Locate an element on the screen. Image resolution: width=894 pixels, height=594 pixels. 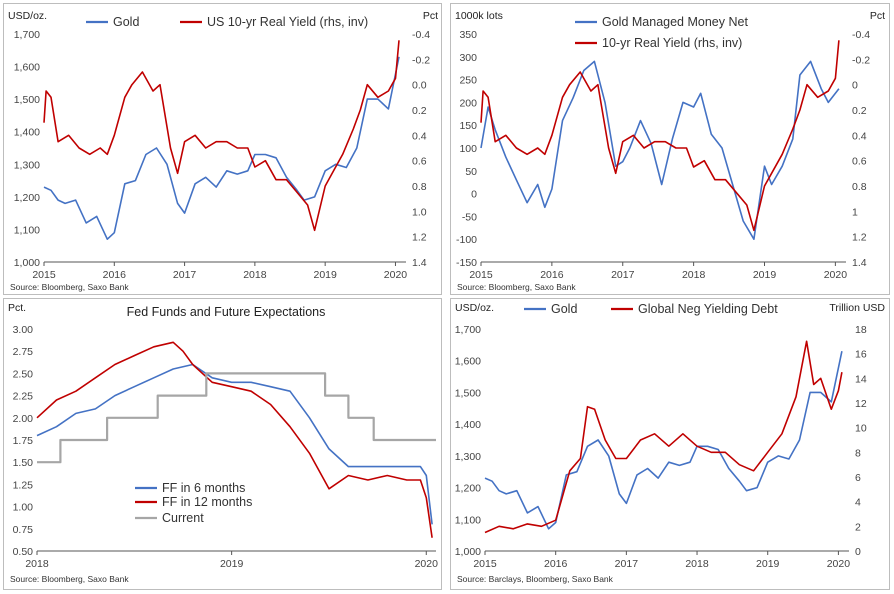
y-left-tick-label: 1.25 is located at coordinates (23, 485).